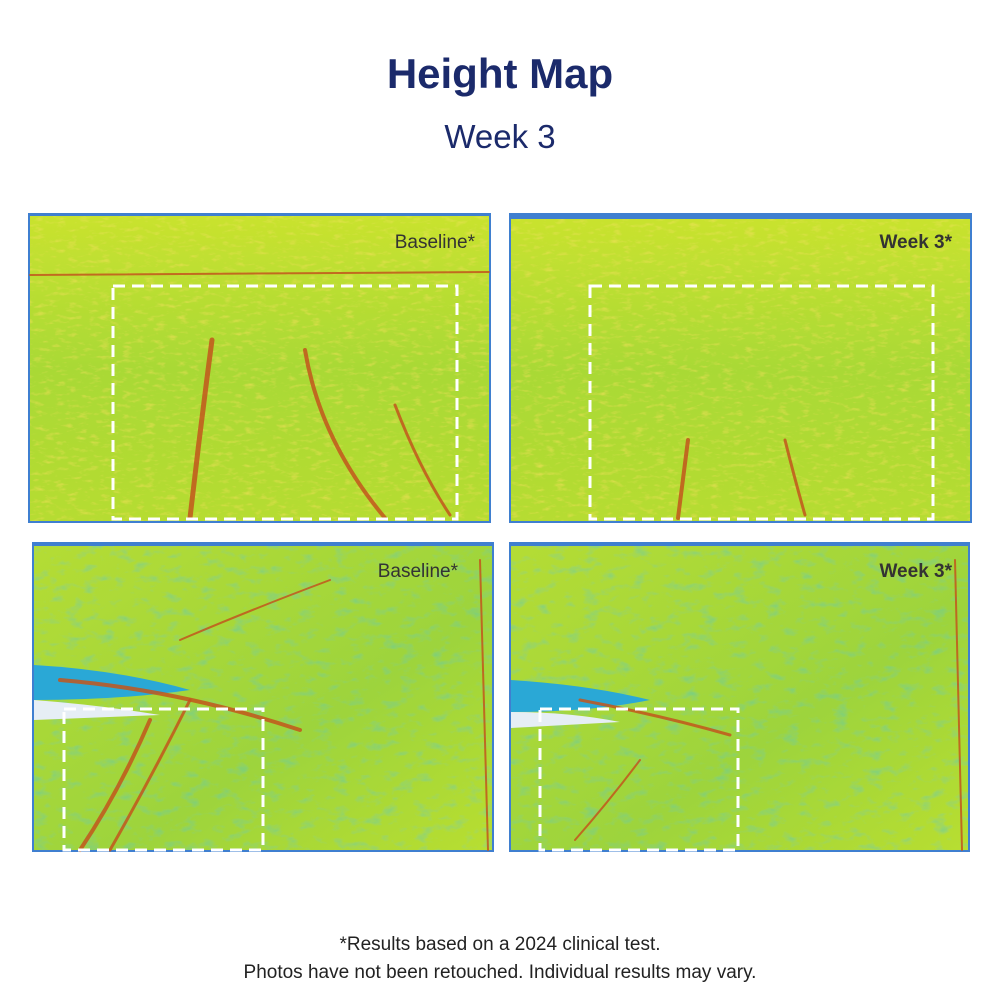 The height and width of the screenshot is (1000, 1000). I want to click on subtitle: Week 3, so click(499, 136).